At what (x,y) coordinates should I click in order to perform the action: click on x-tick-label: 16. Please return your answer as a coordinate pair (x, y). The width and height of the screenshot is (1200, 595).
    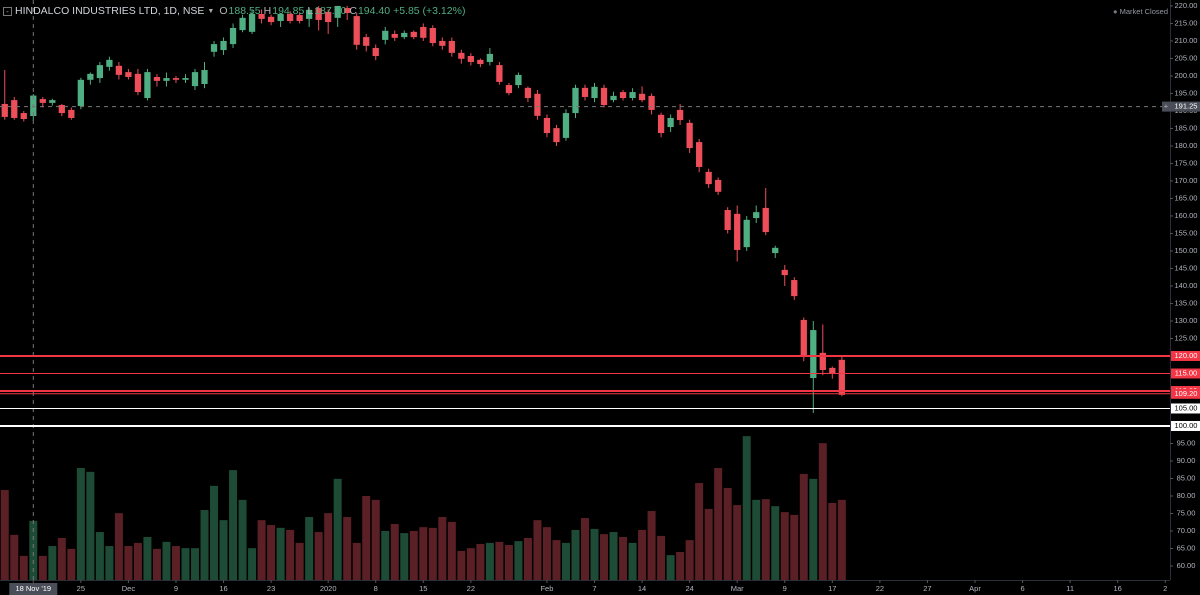
    Looking at the image, I should click on (223, 588).